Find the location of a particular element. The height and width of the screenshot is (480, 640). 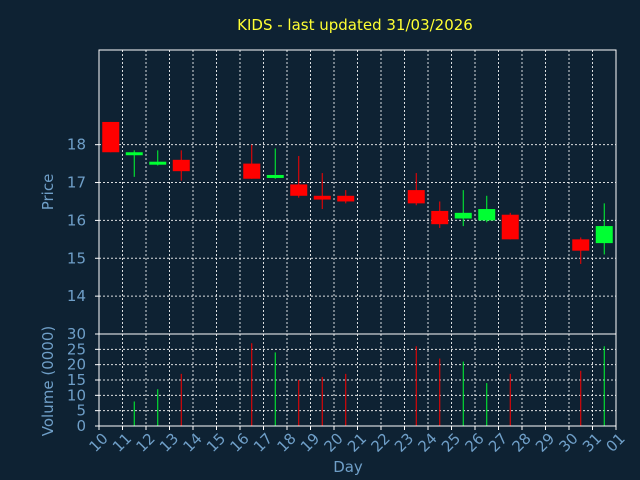

x-tick-label: 22 is located at coordinates (380, 443).